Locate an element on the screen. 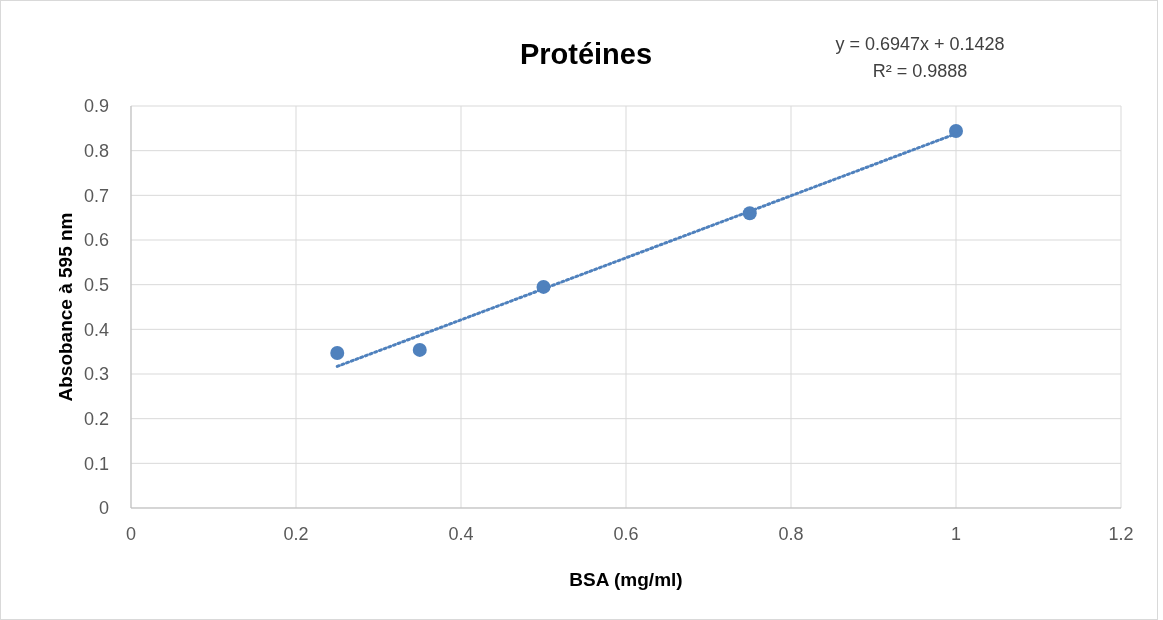 Image resolution: width=1163 pixels, height=620 pixels. y-tick-label: 0.1 is located at coordinates (96, 463).